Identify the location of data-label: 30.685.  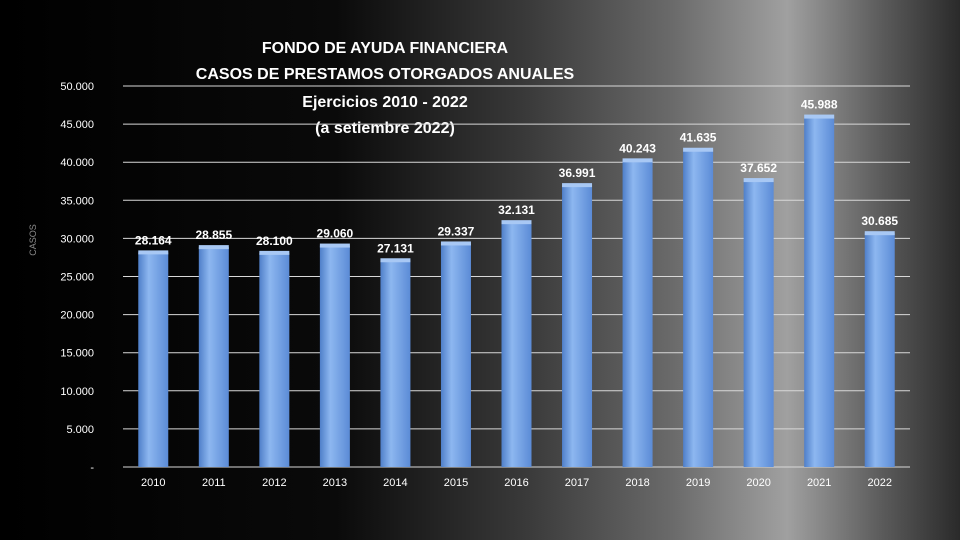
(879, 221).